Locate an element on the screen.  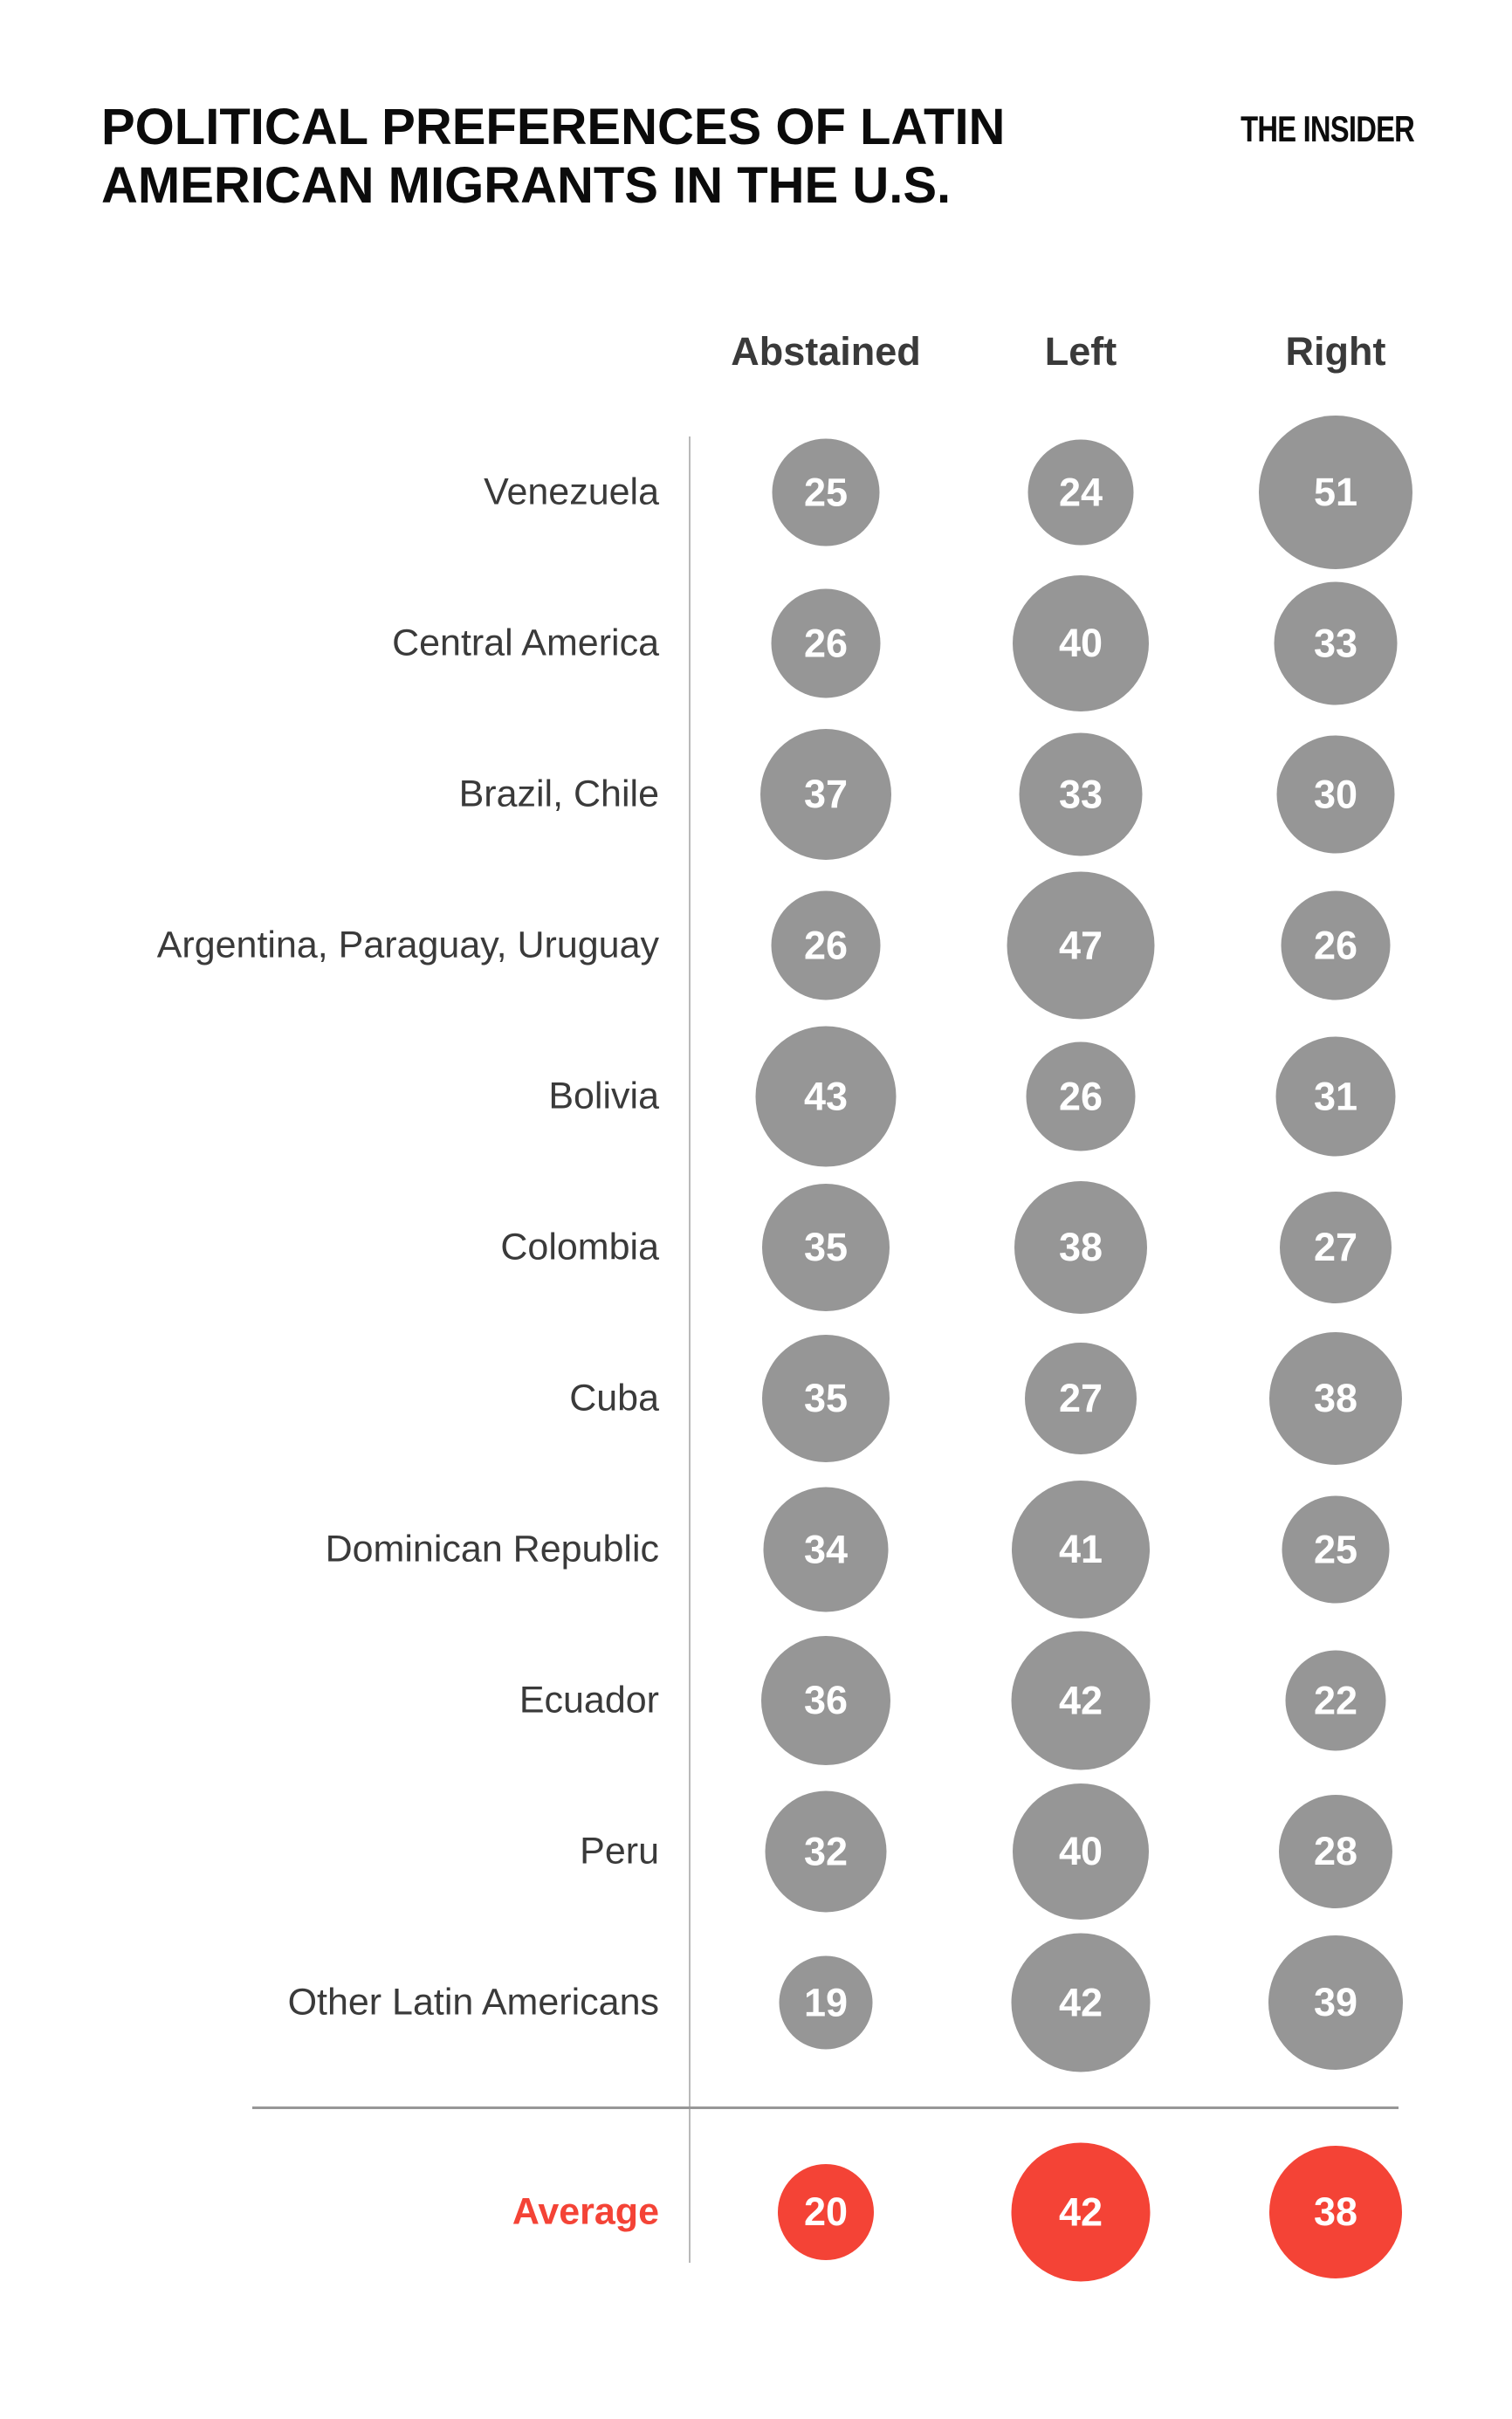
row-label-cuba: Cuba is located at coordinates (614, 1398).